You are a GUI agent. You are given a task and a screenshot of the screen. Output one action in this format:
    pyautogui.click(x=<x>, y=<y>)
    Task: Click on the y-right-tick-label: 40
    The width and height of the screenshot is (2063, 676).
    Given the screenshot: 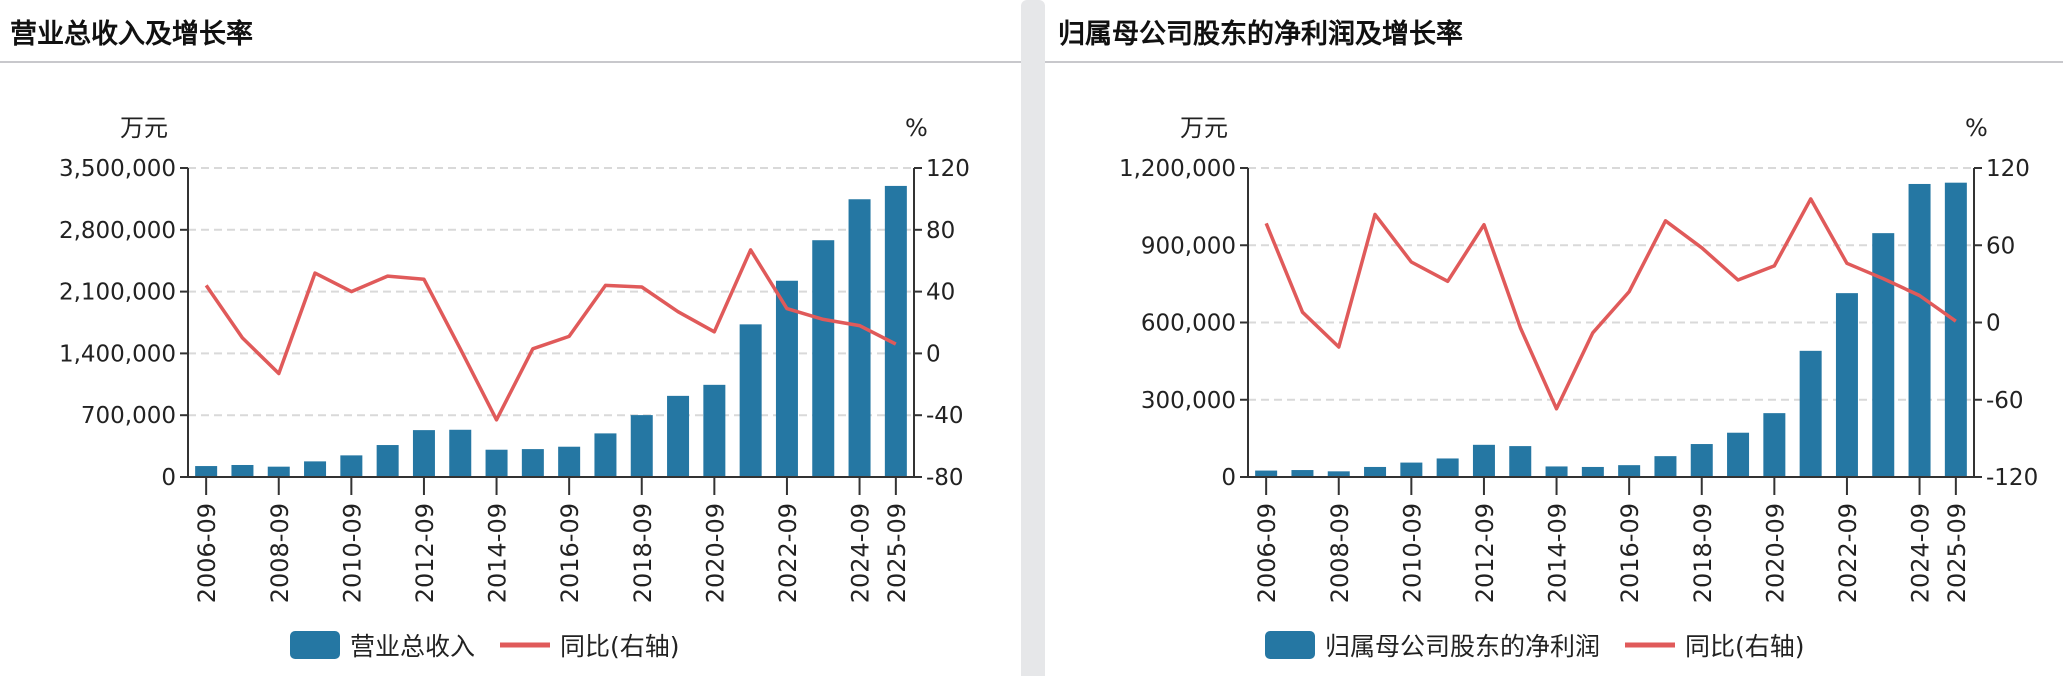 What is the action you would take?
    pyautogui.click(x=940, y=293)
    